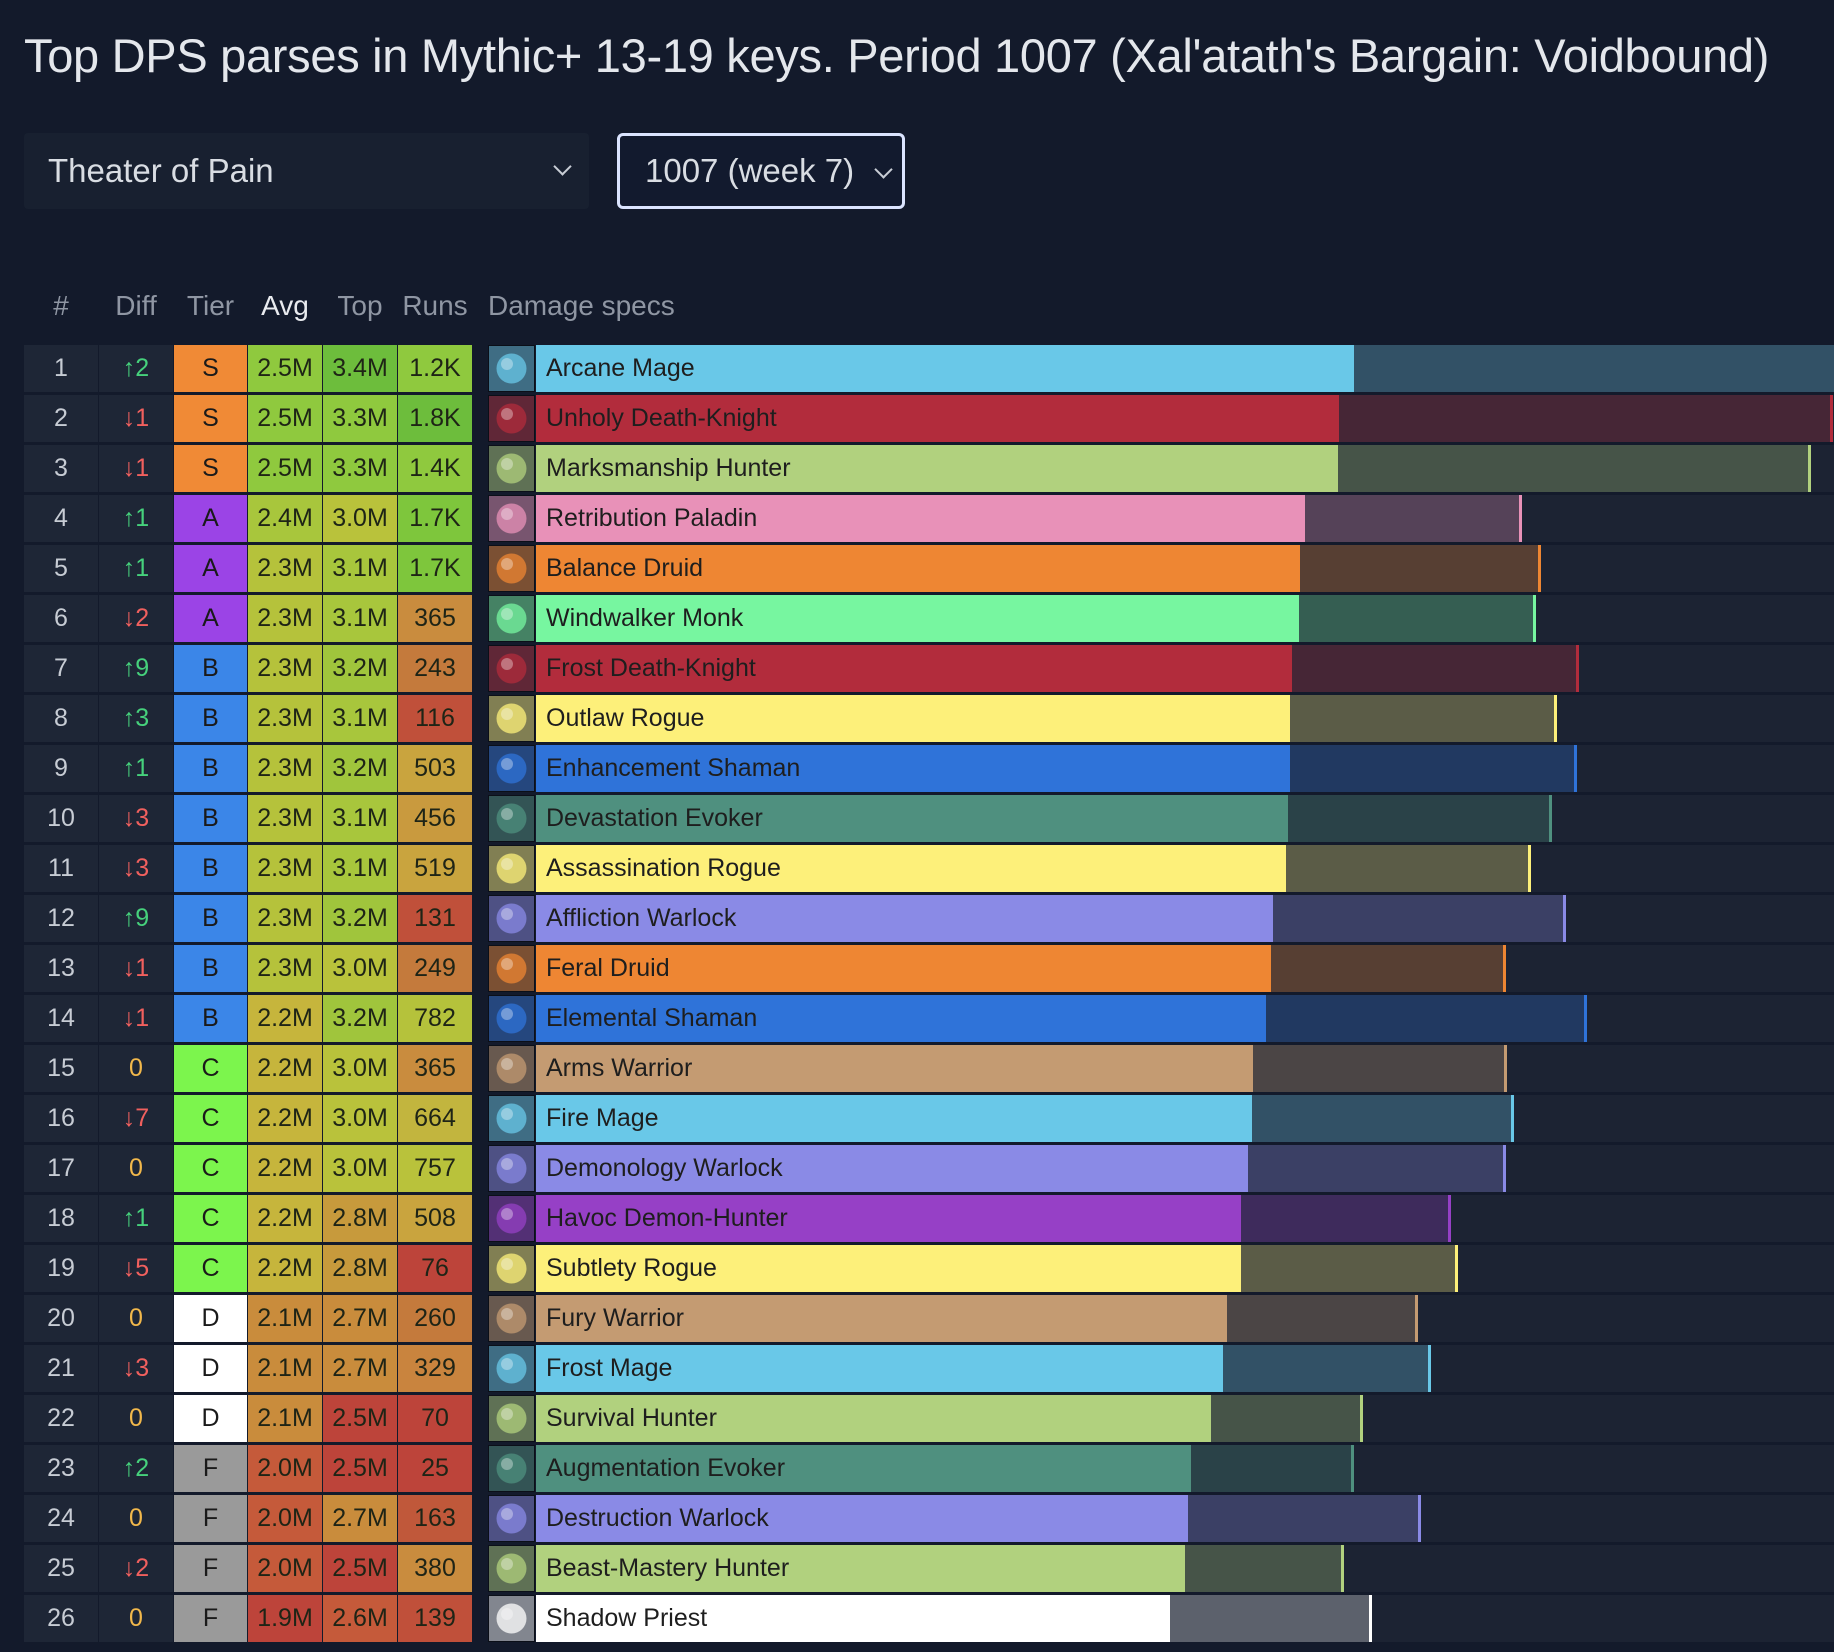  I want to click on table-row: 19 ↓5 C 2.2M 2.8M 76 Subtlety Rogue, so click(929, 1268).